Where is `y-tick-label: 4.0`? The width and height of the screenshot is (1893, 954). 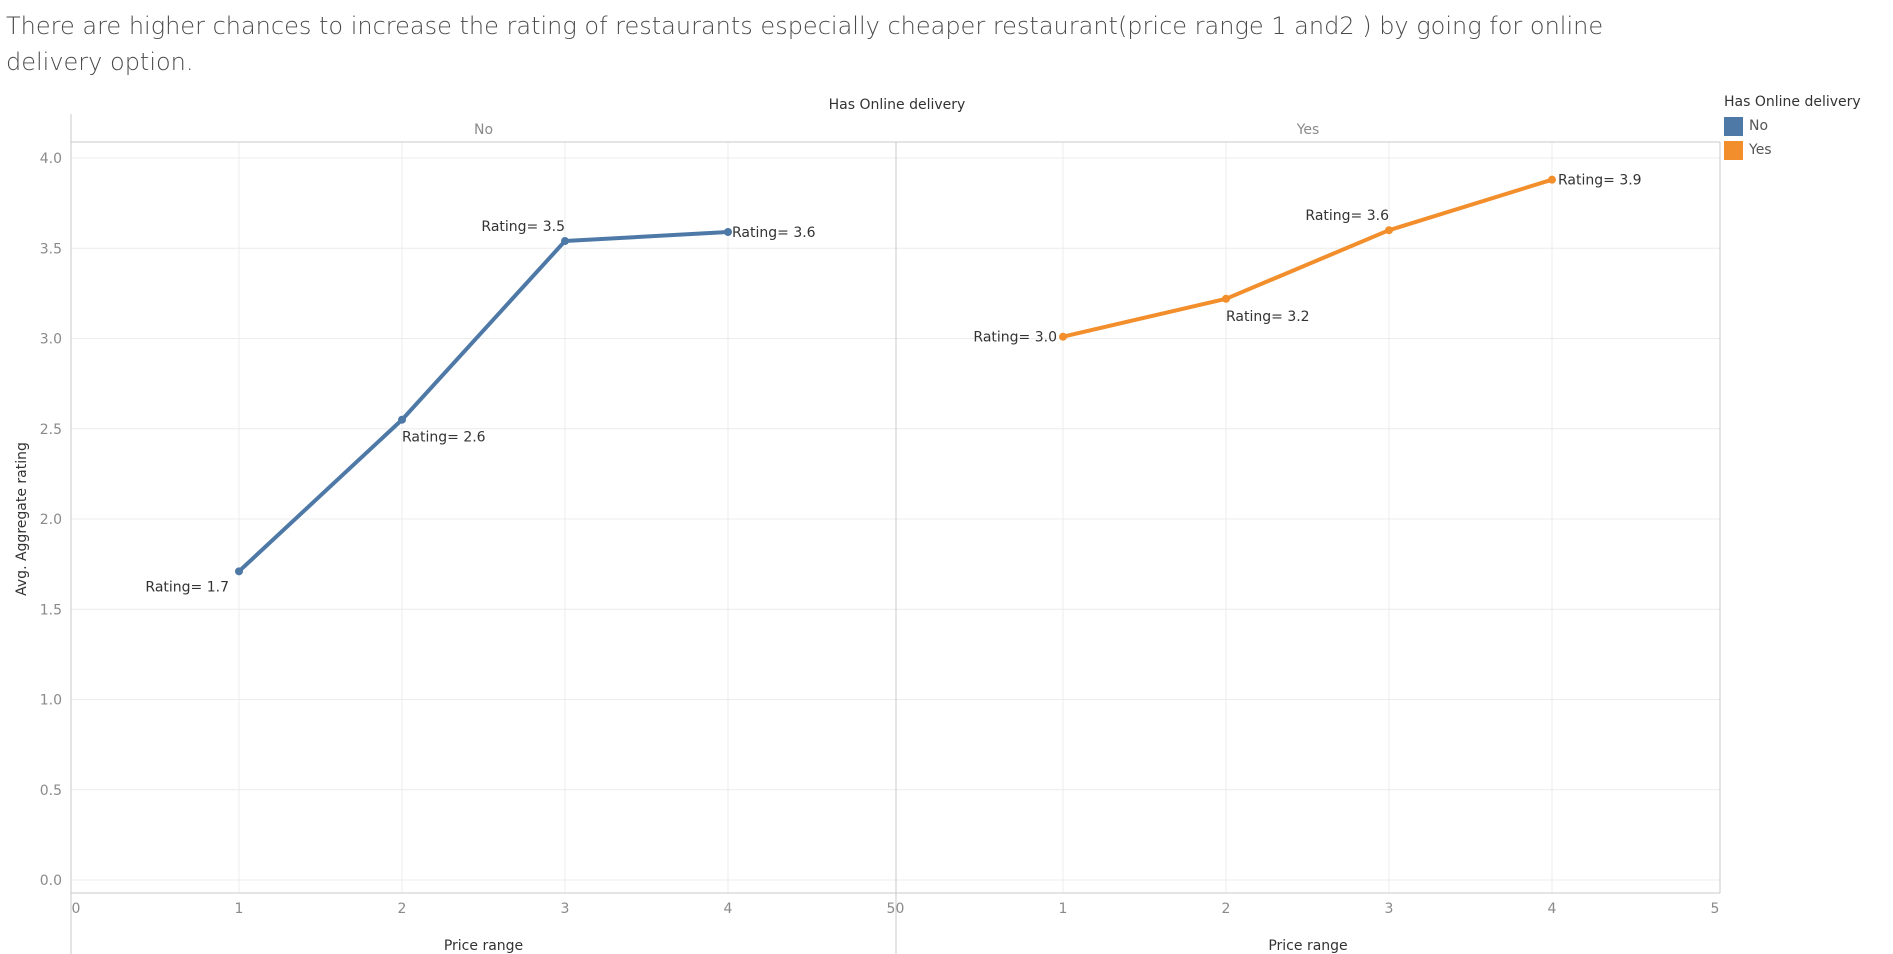 y-tick-label: 4.0 is located at coordinates (51, 159).